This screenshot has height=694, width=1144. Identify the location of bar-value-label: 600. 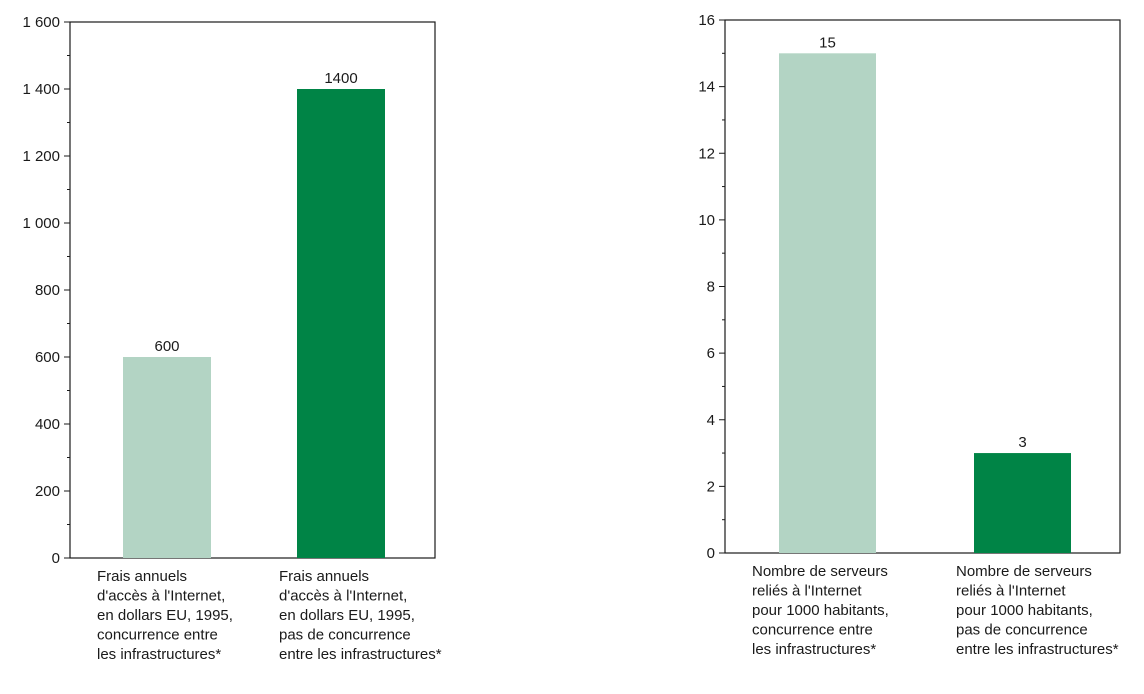
(166, 346).